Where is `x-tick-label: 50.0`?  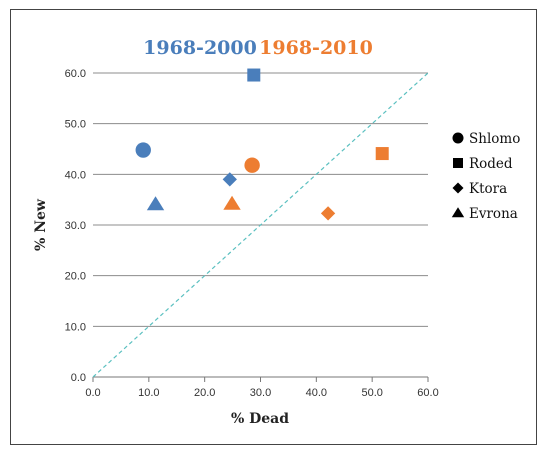
x-tick-label: 50.0 is located at coordinates (371, 393).